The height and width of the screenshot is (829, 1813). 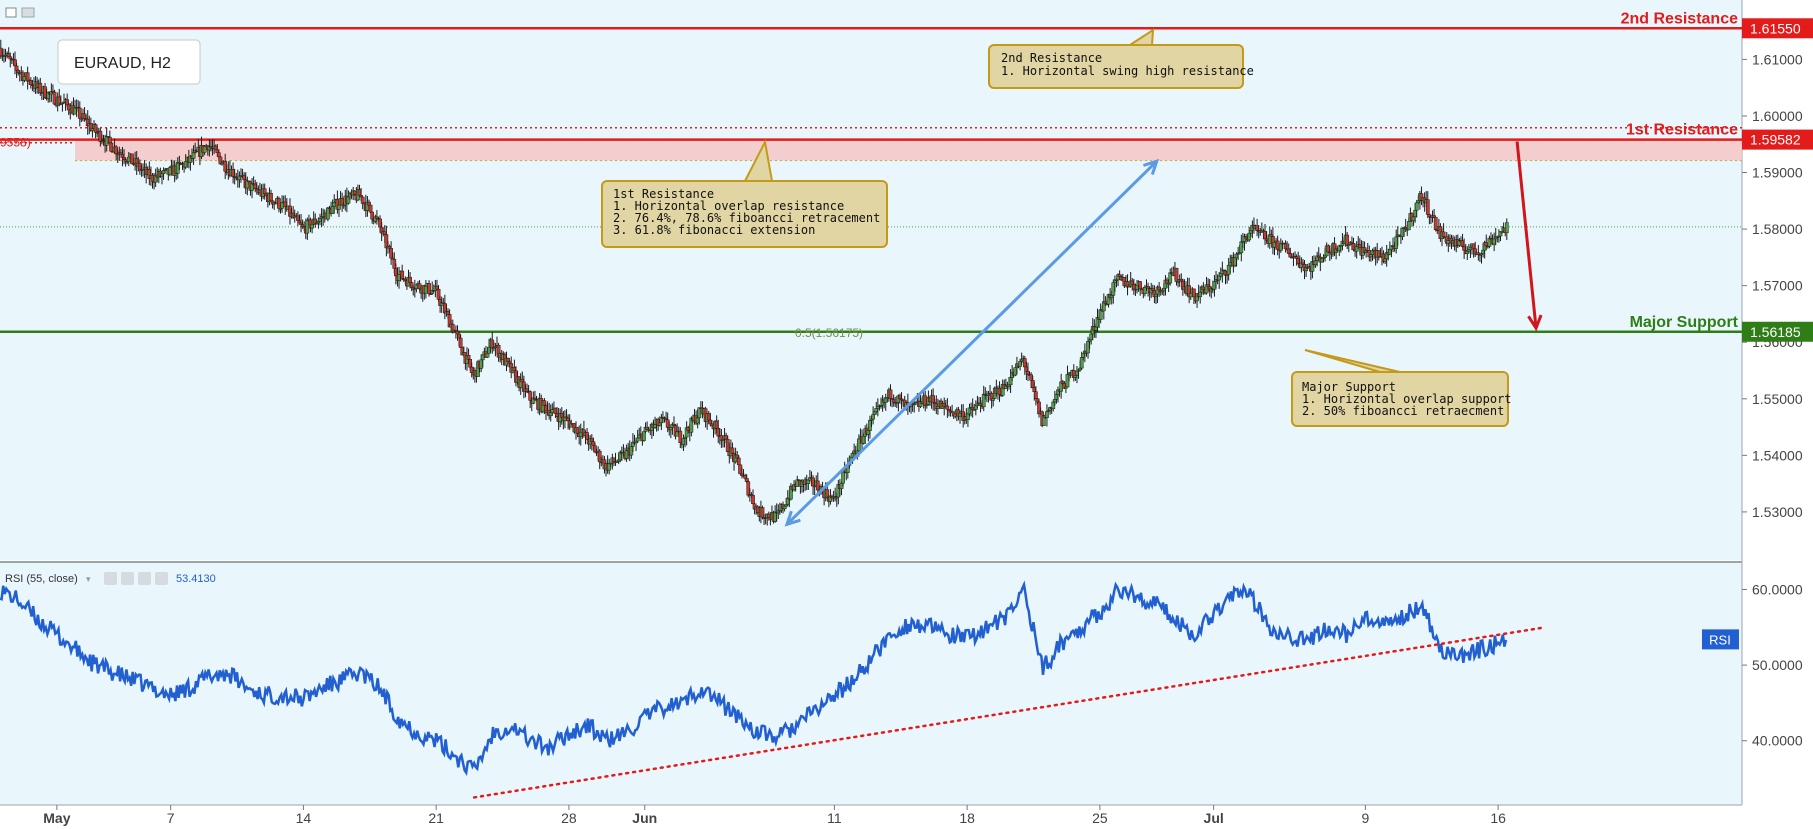 I want to click on fib-level-label: 0.5(1.56175), so click(x=829, y=333).